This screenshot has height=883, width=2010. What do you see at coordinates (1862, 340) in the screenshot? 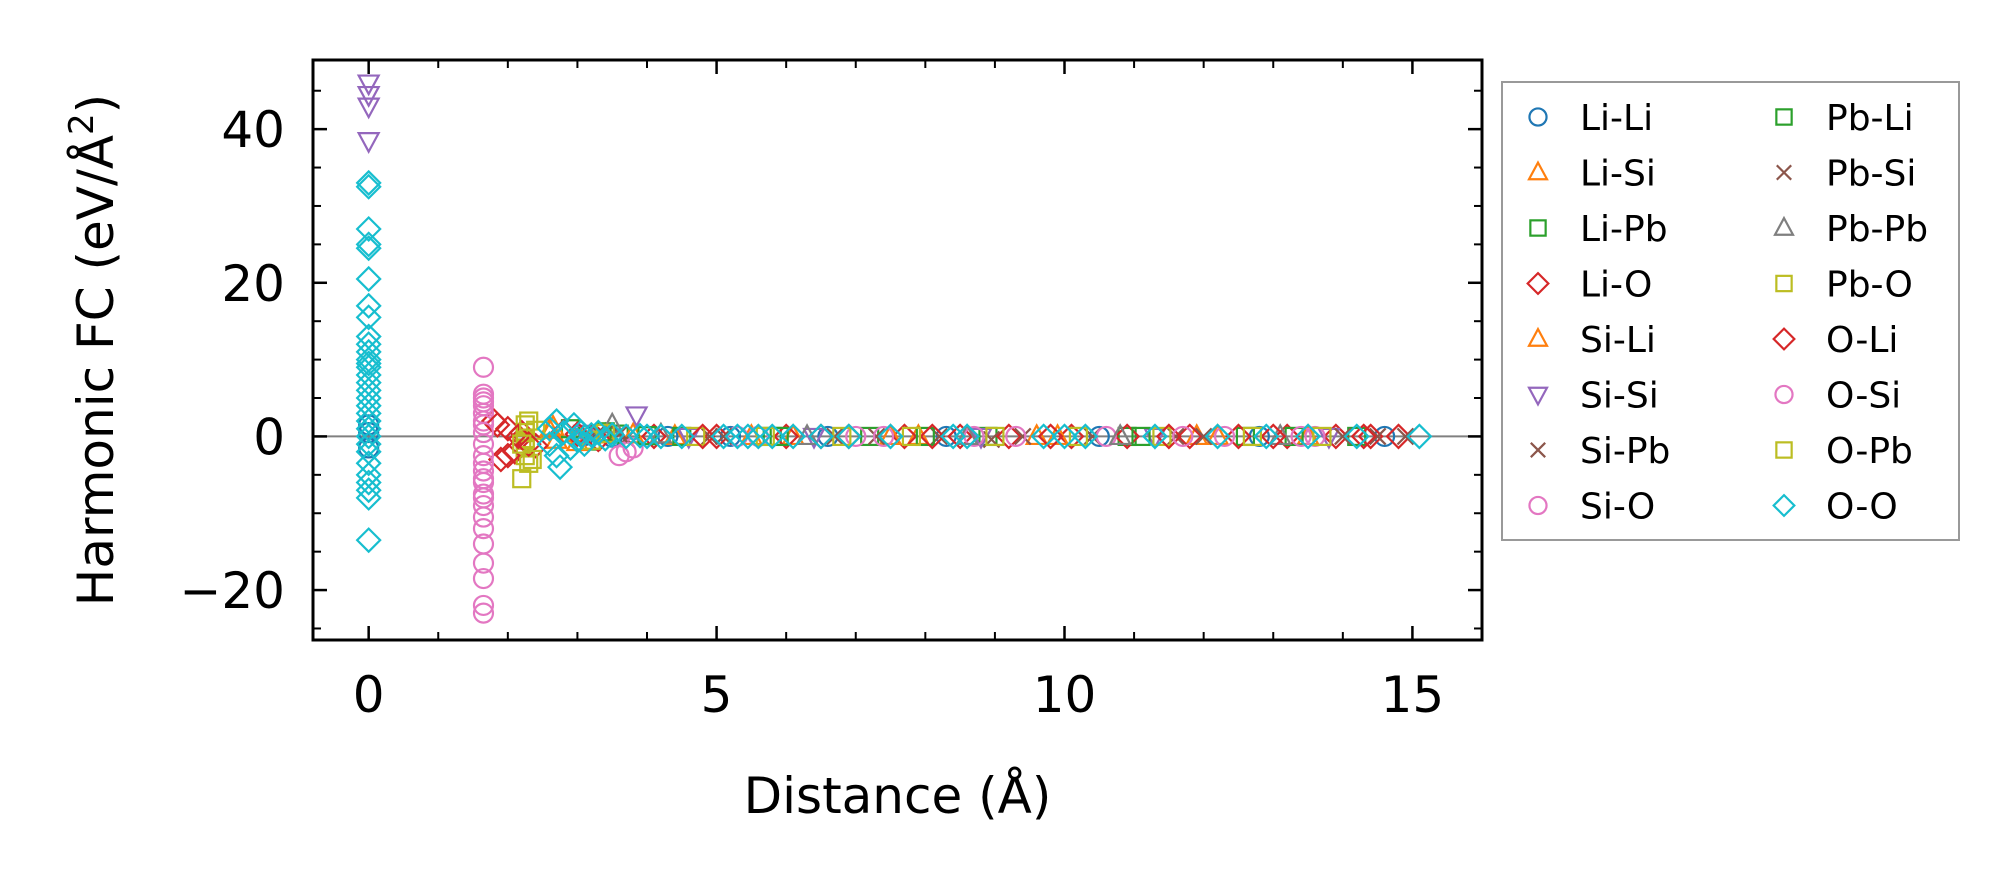
I see `legend-label: O-Li` at bounding box center [1862, 340].